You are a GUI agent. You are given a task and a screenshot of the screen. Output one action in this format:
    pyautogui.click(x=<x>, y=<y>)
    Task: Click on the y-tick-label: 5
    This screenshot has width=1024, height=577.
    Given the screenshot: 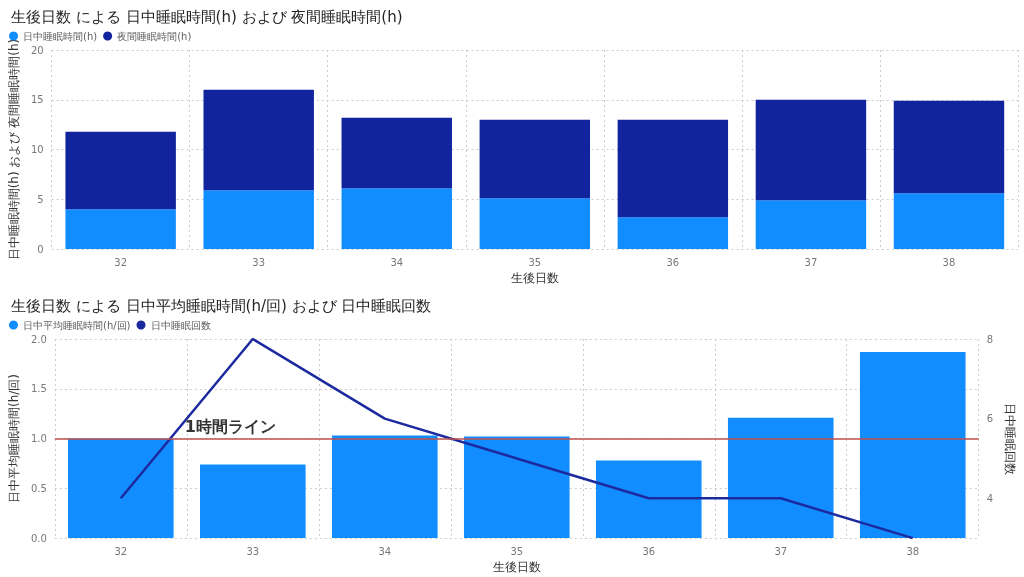 What is the action you would take?
    pyautogui.click(x=40, y=199)
    